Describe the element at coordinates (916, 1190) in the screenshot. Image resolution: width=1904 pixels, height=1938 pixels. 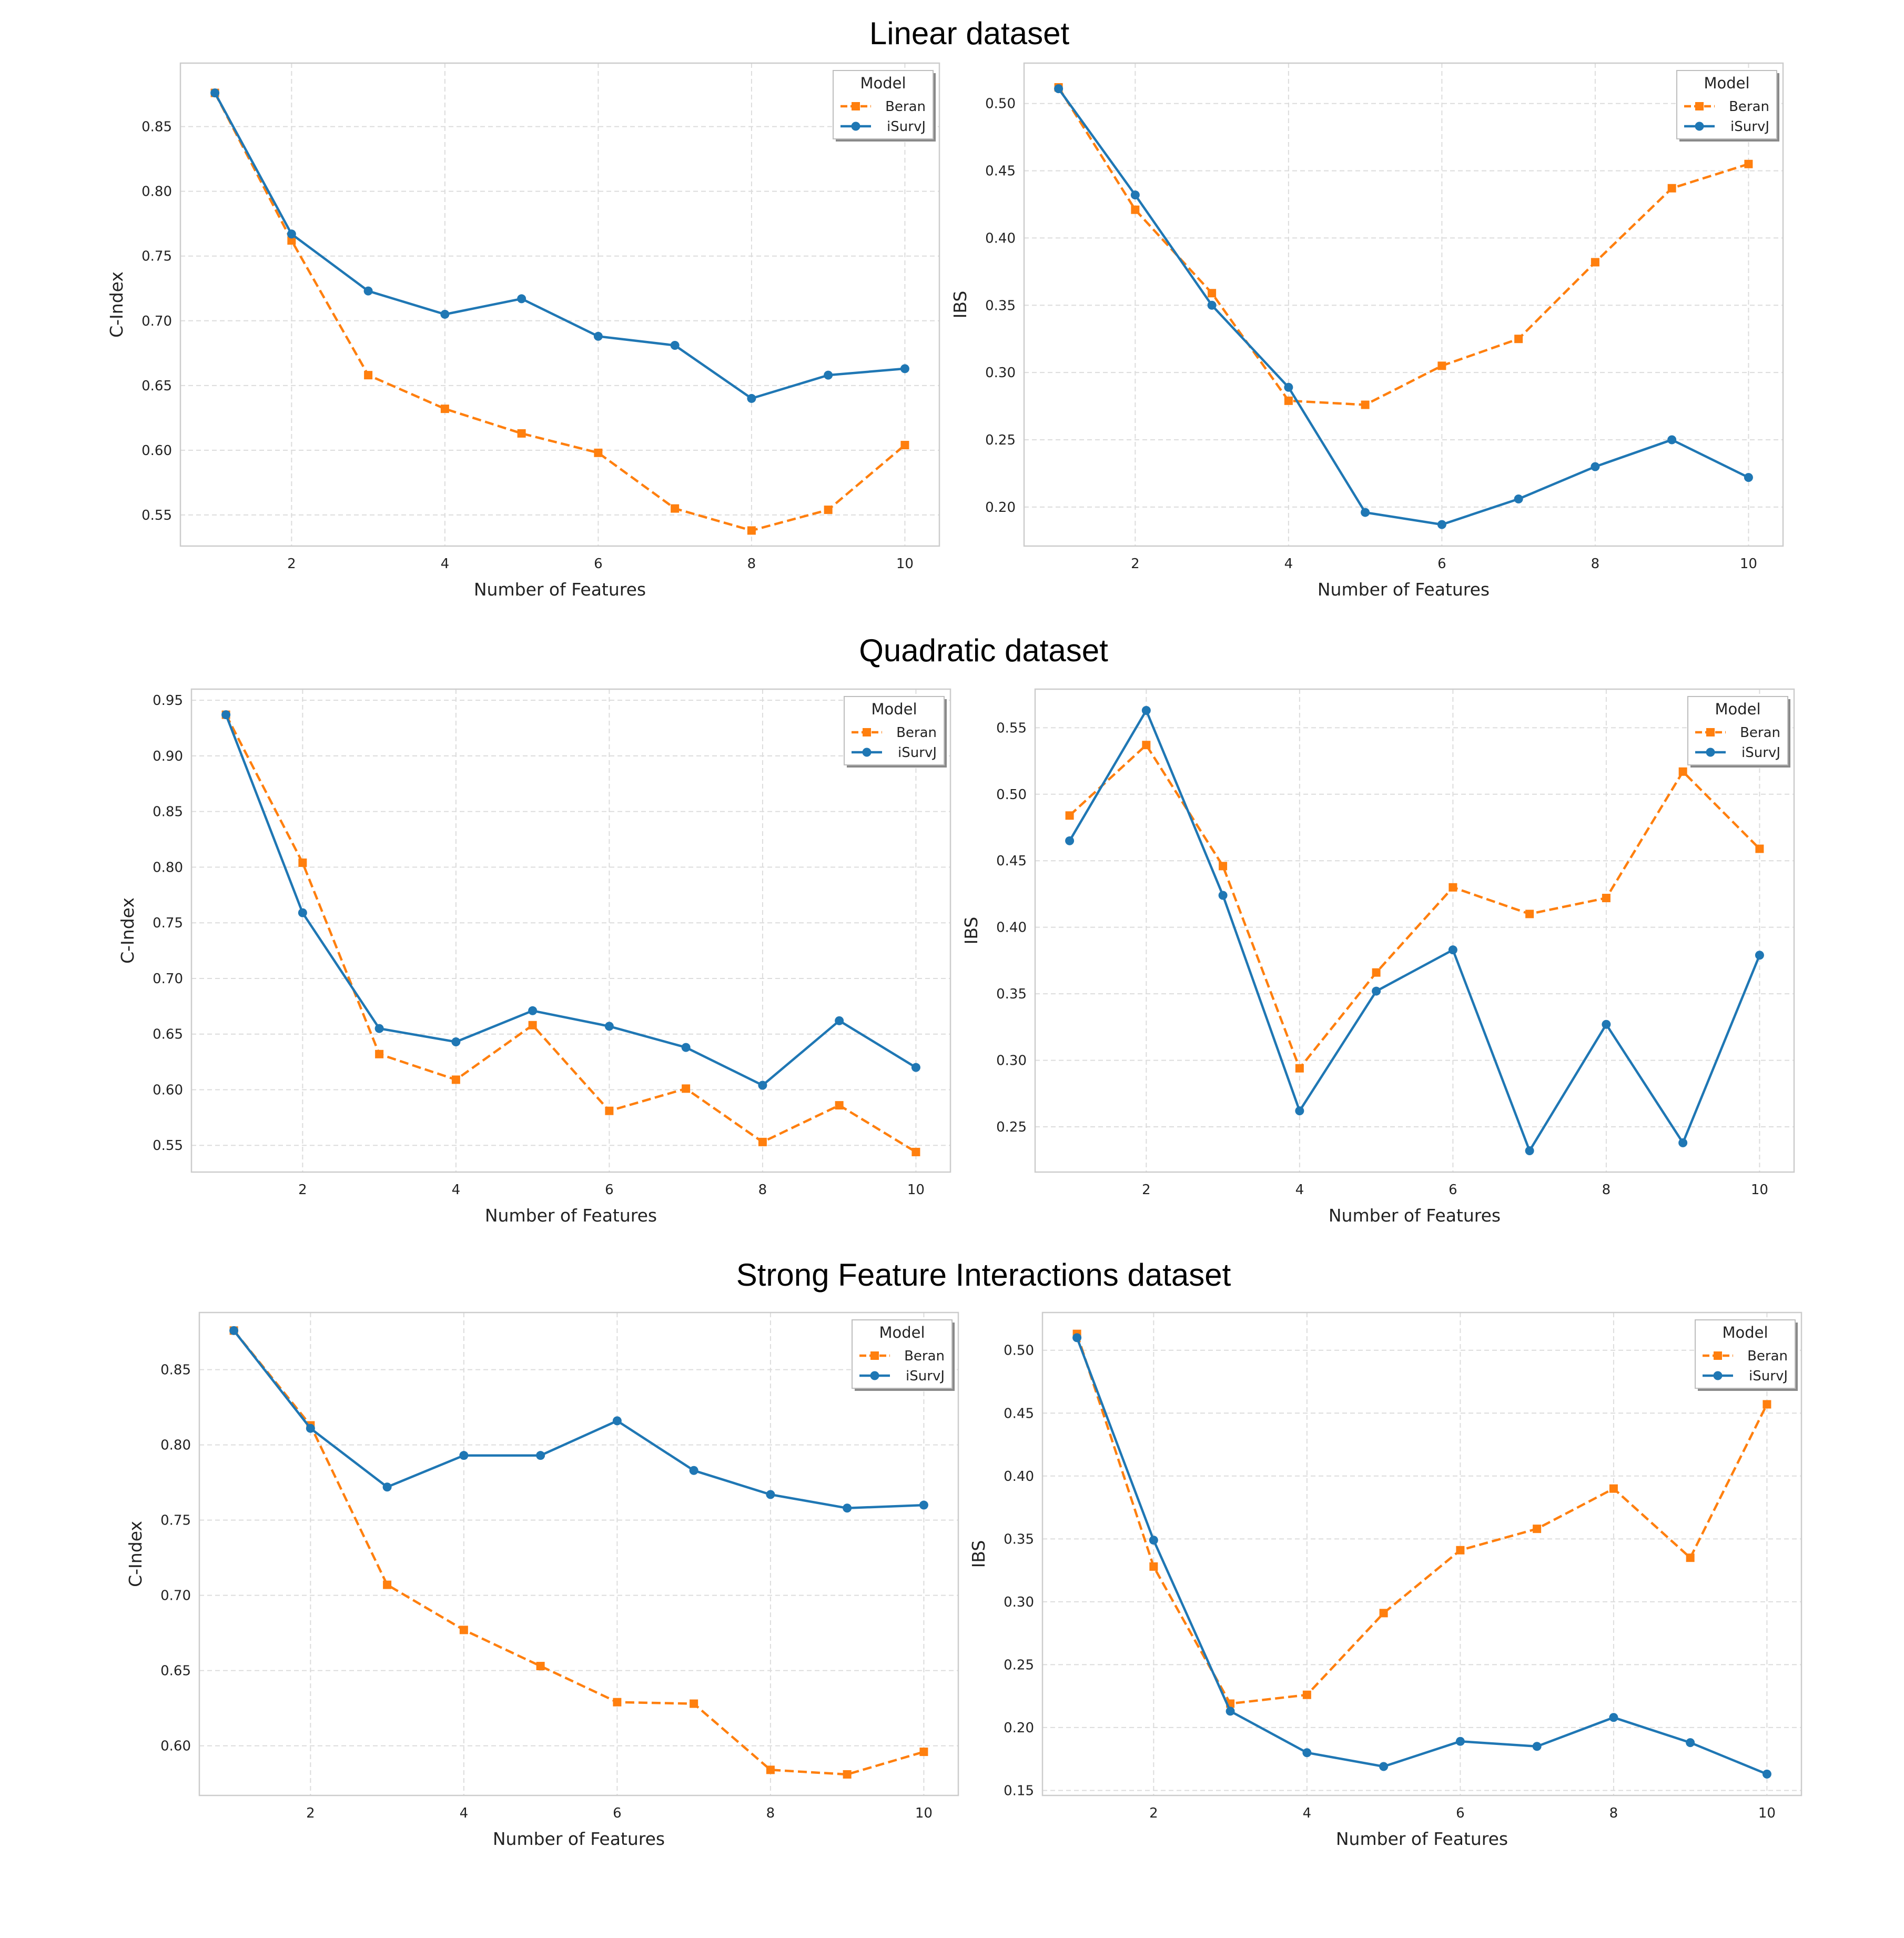
I see `x-tick-label: 10` at that location.